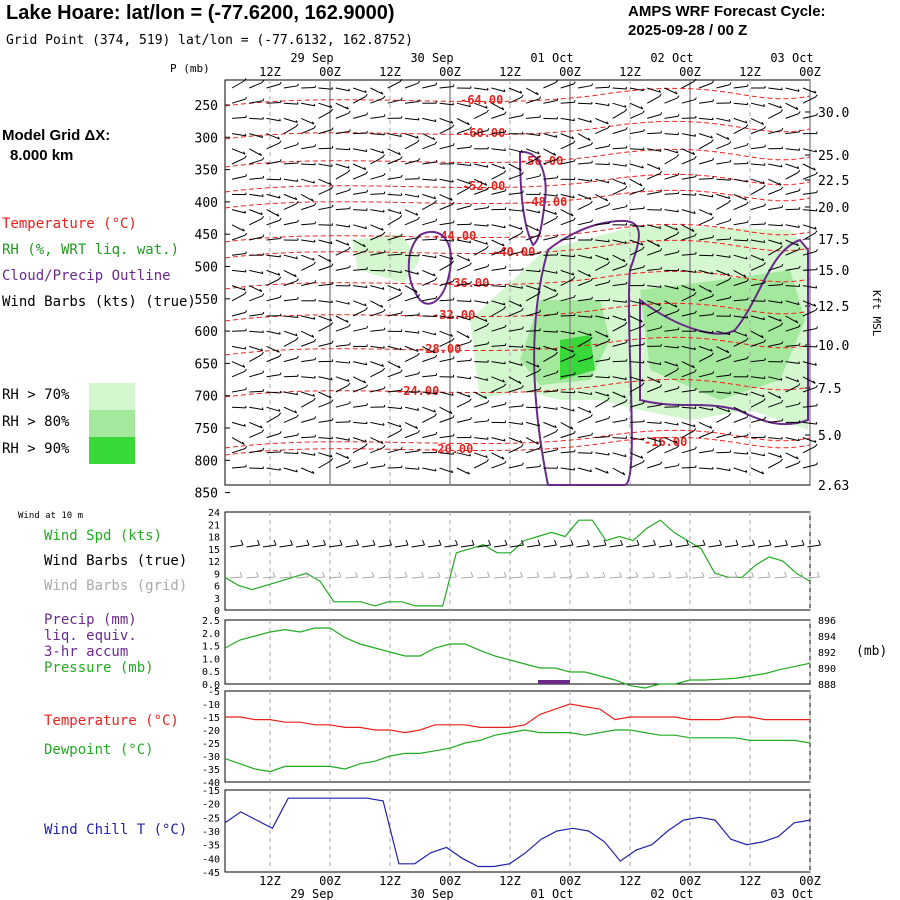 The height and width of the screenshot is (900, 900). I want to click on cloud-outline, so click(724, 332).